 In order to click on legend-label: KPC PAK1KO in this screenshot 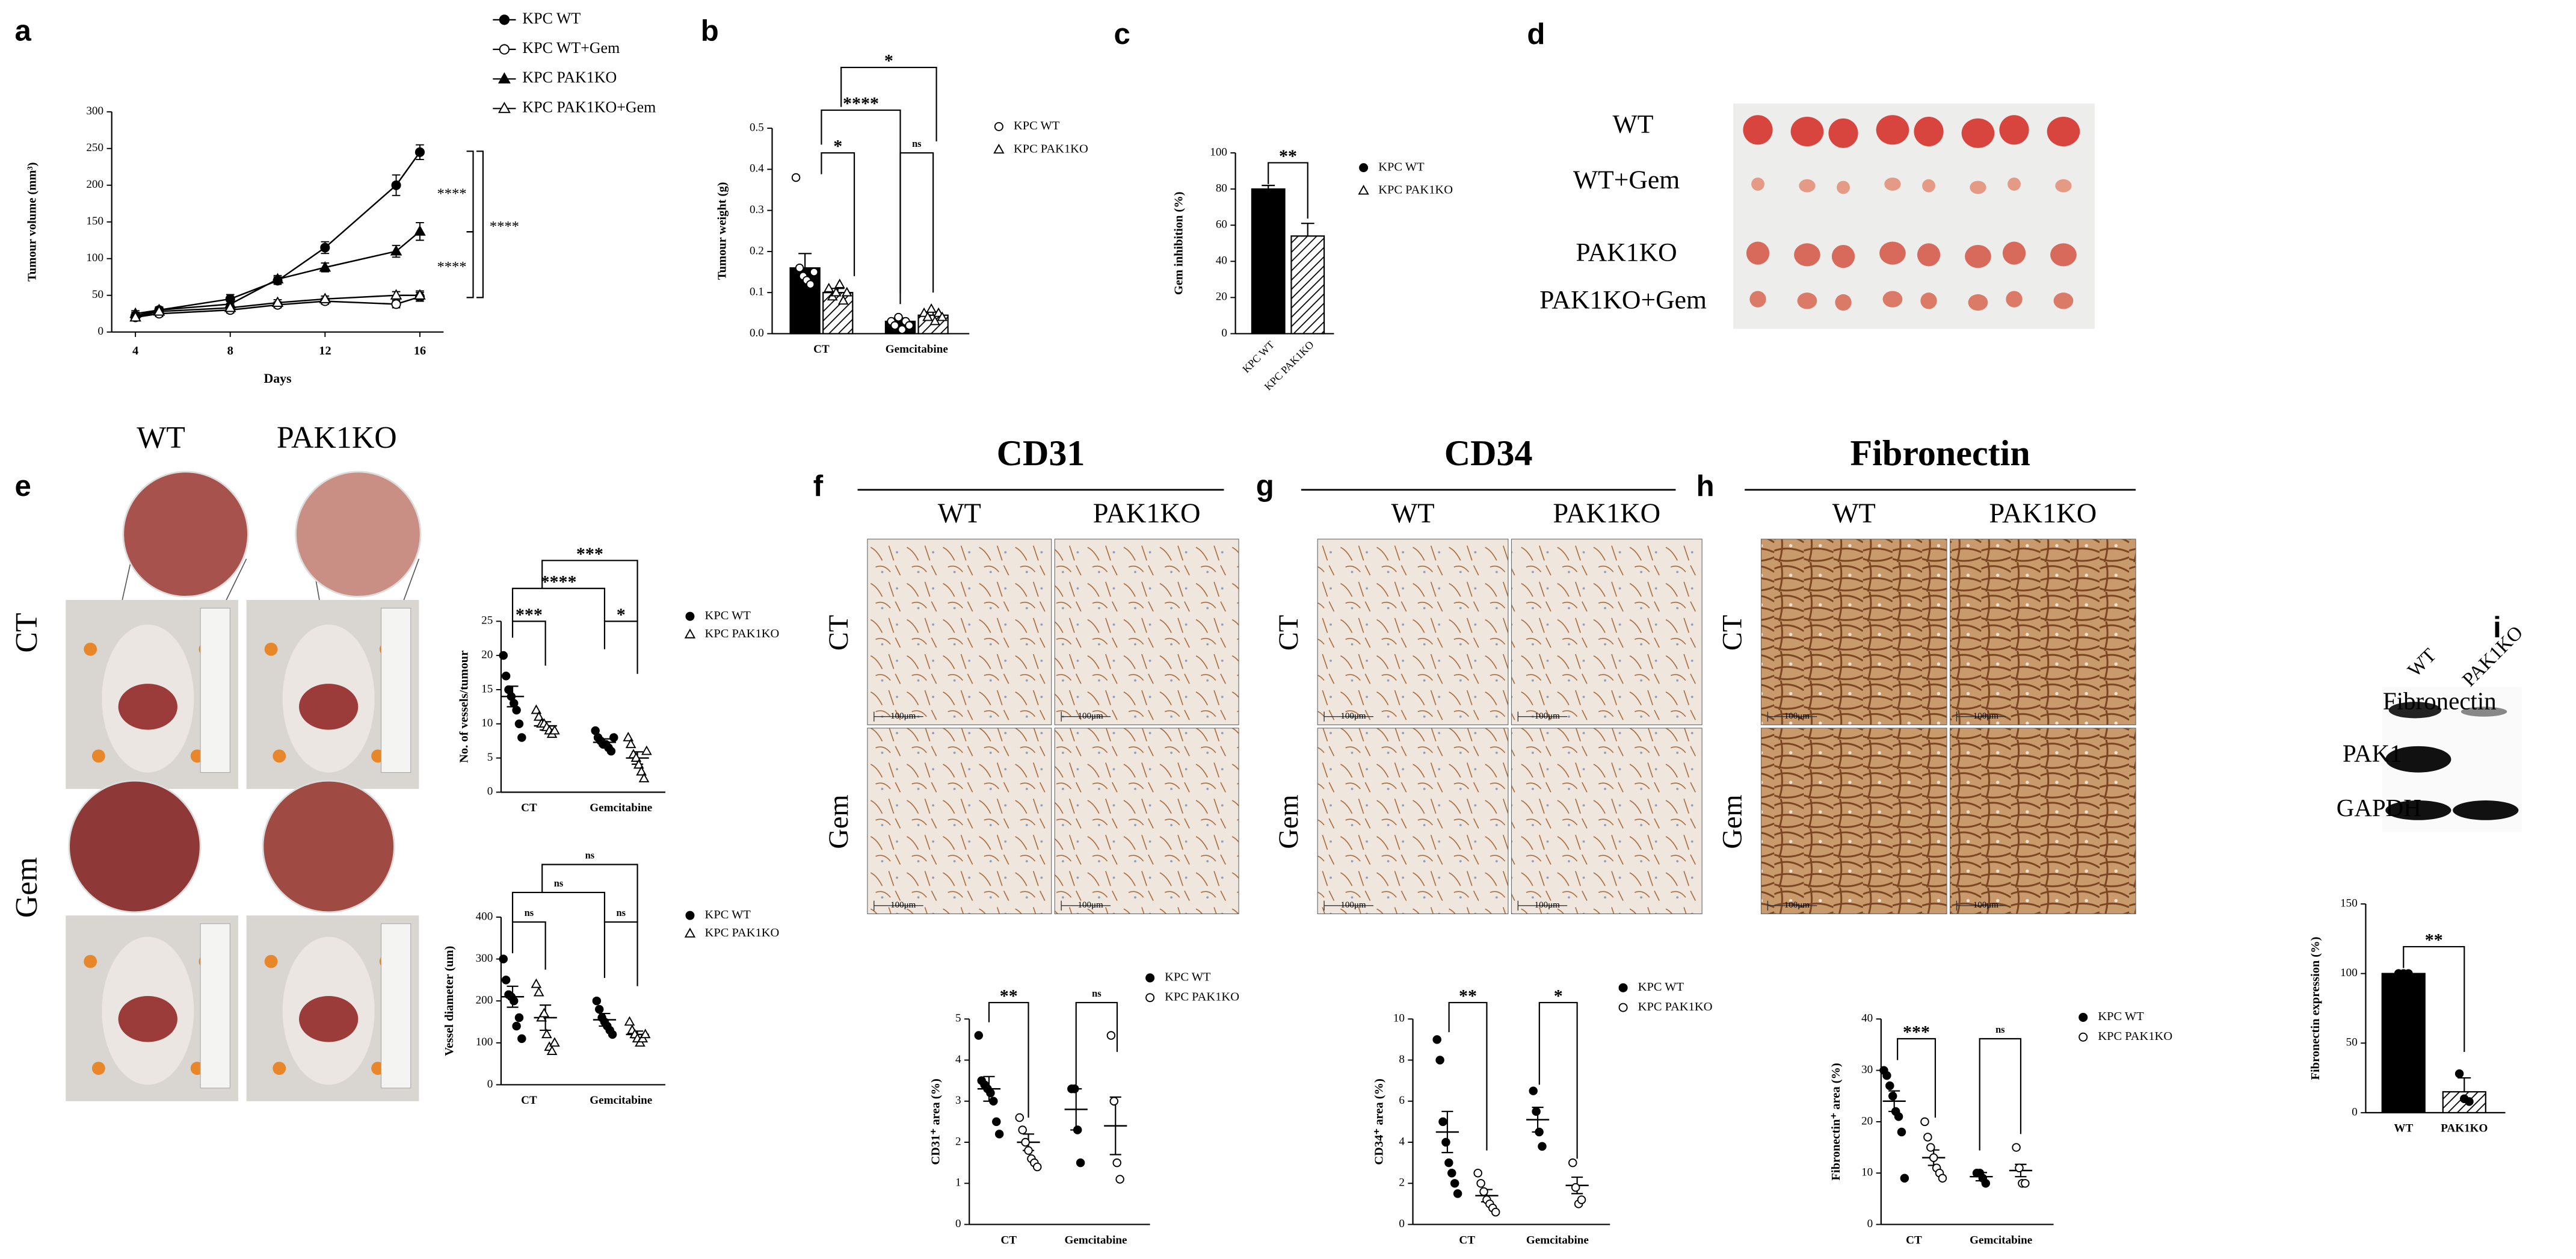, I will do `click(1051, 148)`.